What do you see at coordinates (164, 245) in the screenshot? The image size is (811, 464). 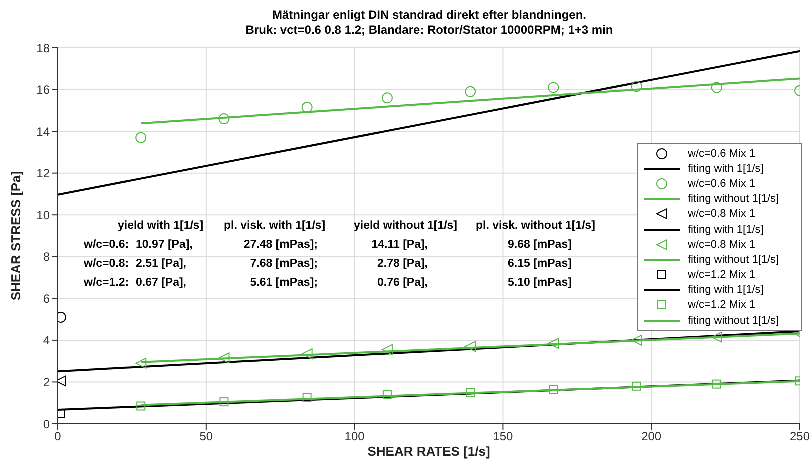 I see `annotation: 10.97 [Pa],` at bounding box center [164, 245].